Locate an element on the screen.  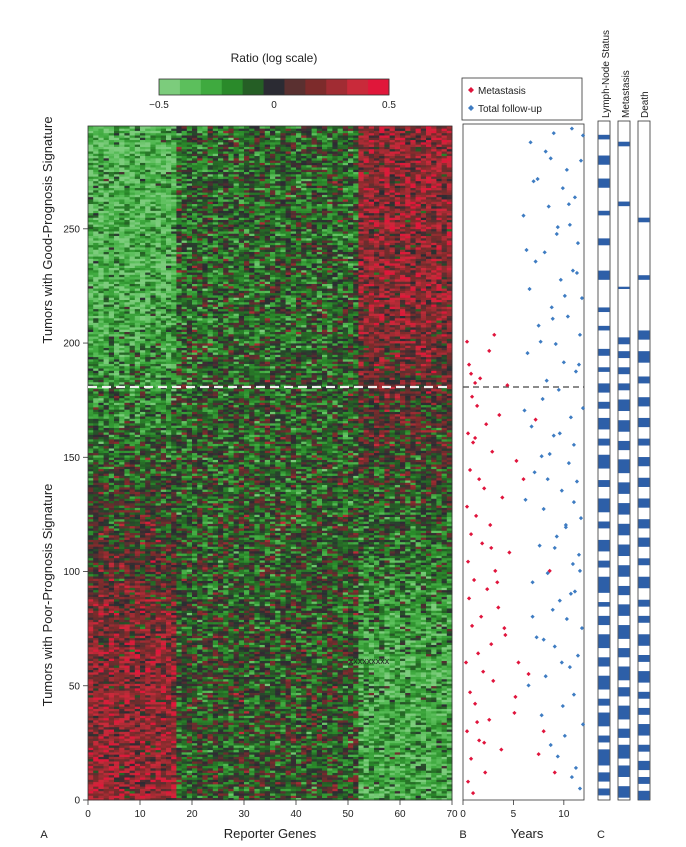
death-column is located at coordinates (644, 460).